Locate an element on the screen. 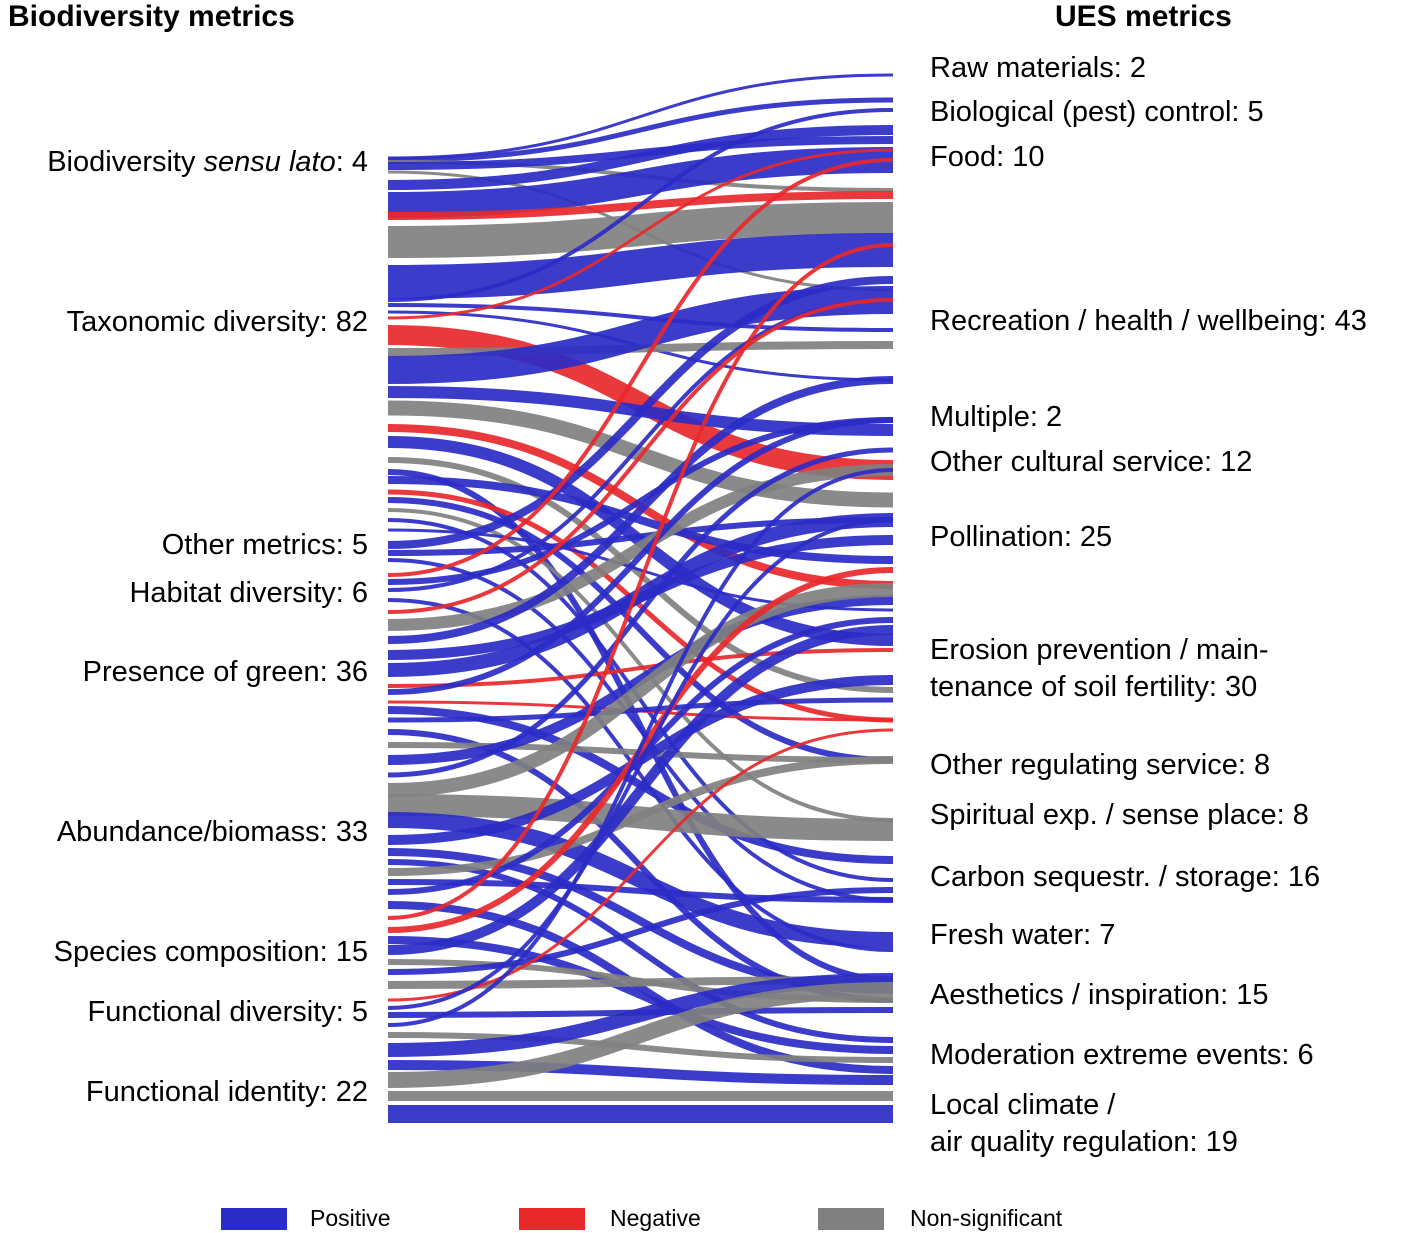  left-label-presence-of-green: Presence of green: 36 is located at coordinates (225, 672).